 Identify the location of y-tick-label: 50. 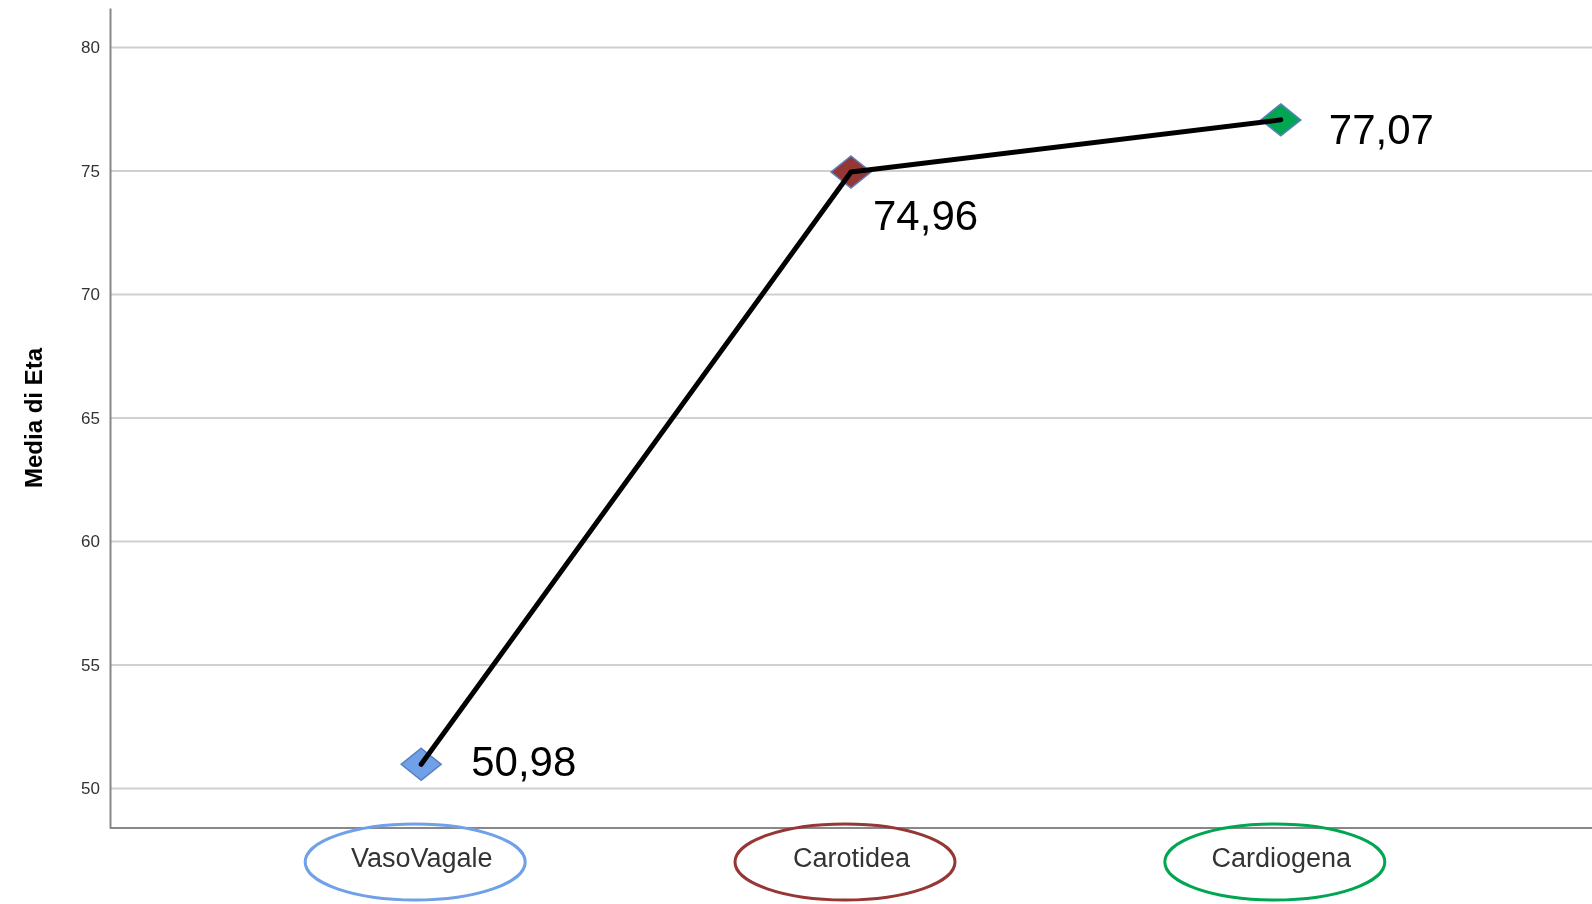
(90, 789).